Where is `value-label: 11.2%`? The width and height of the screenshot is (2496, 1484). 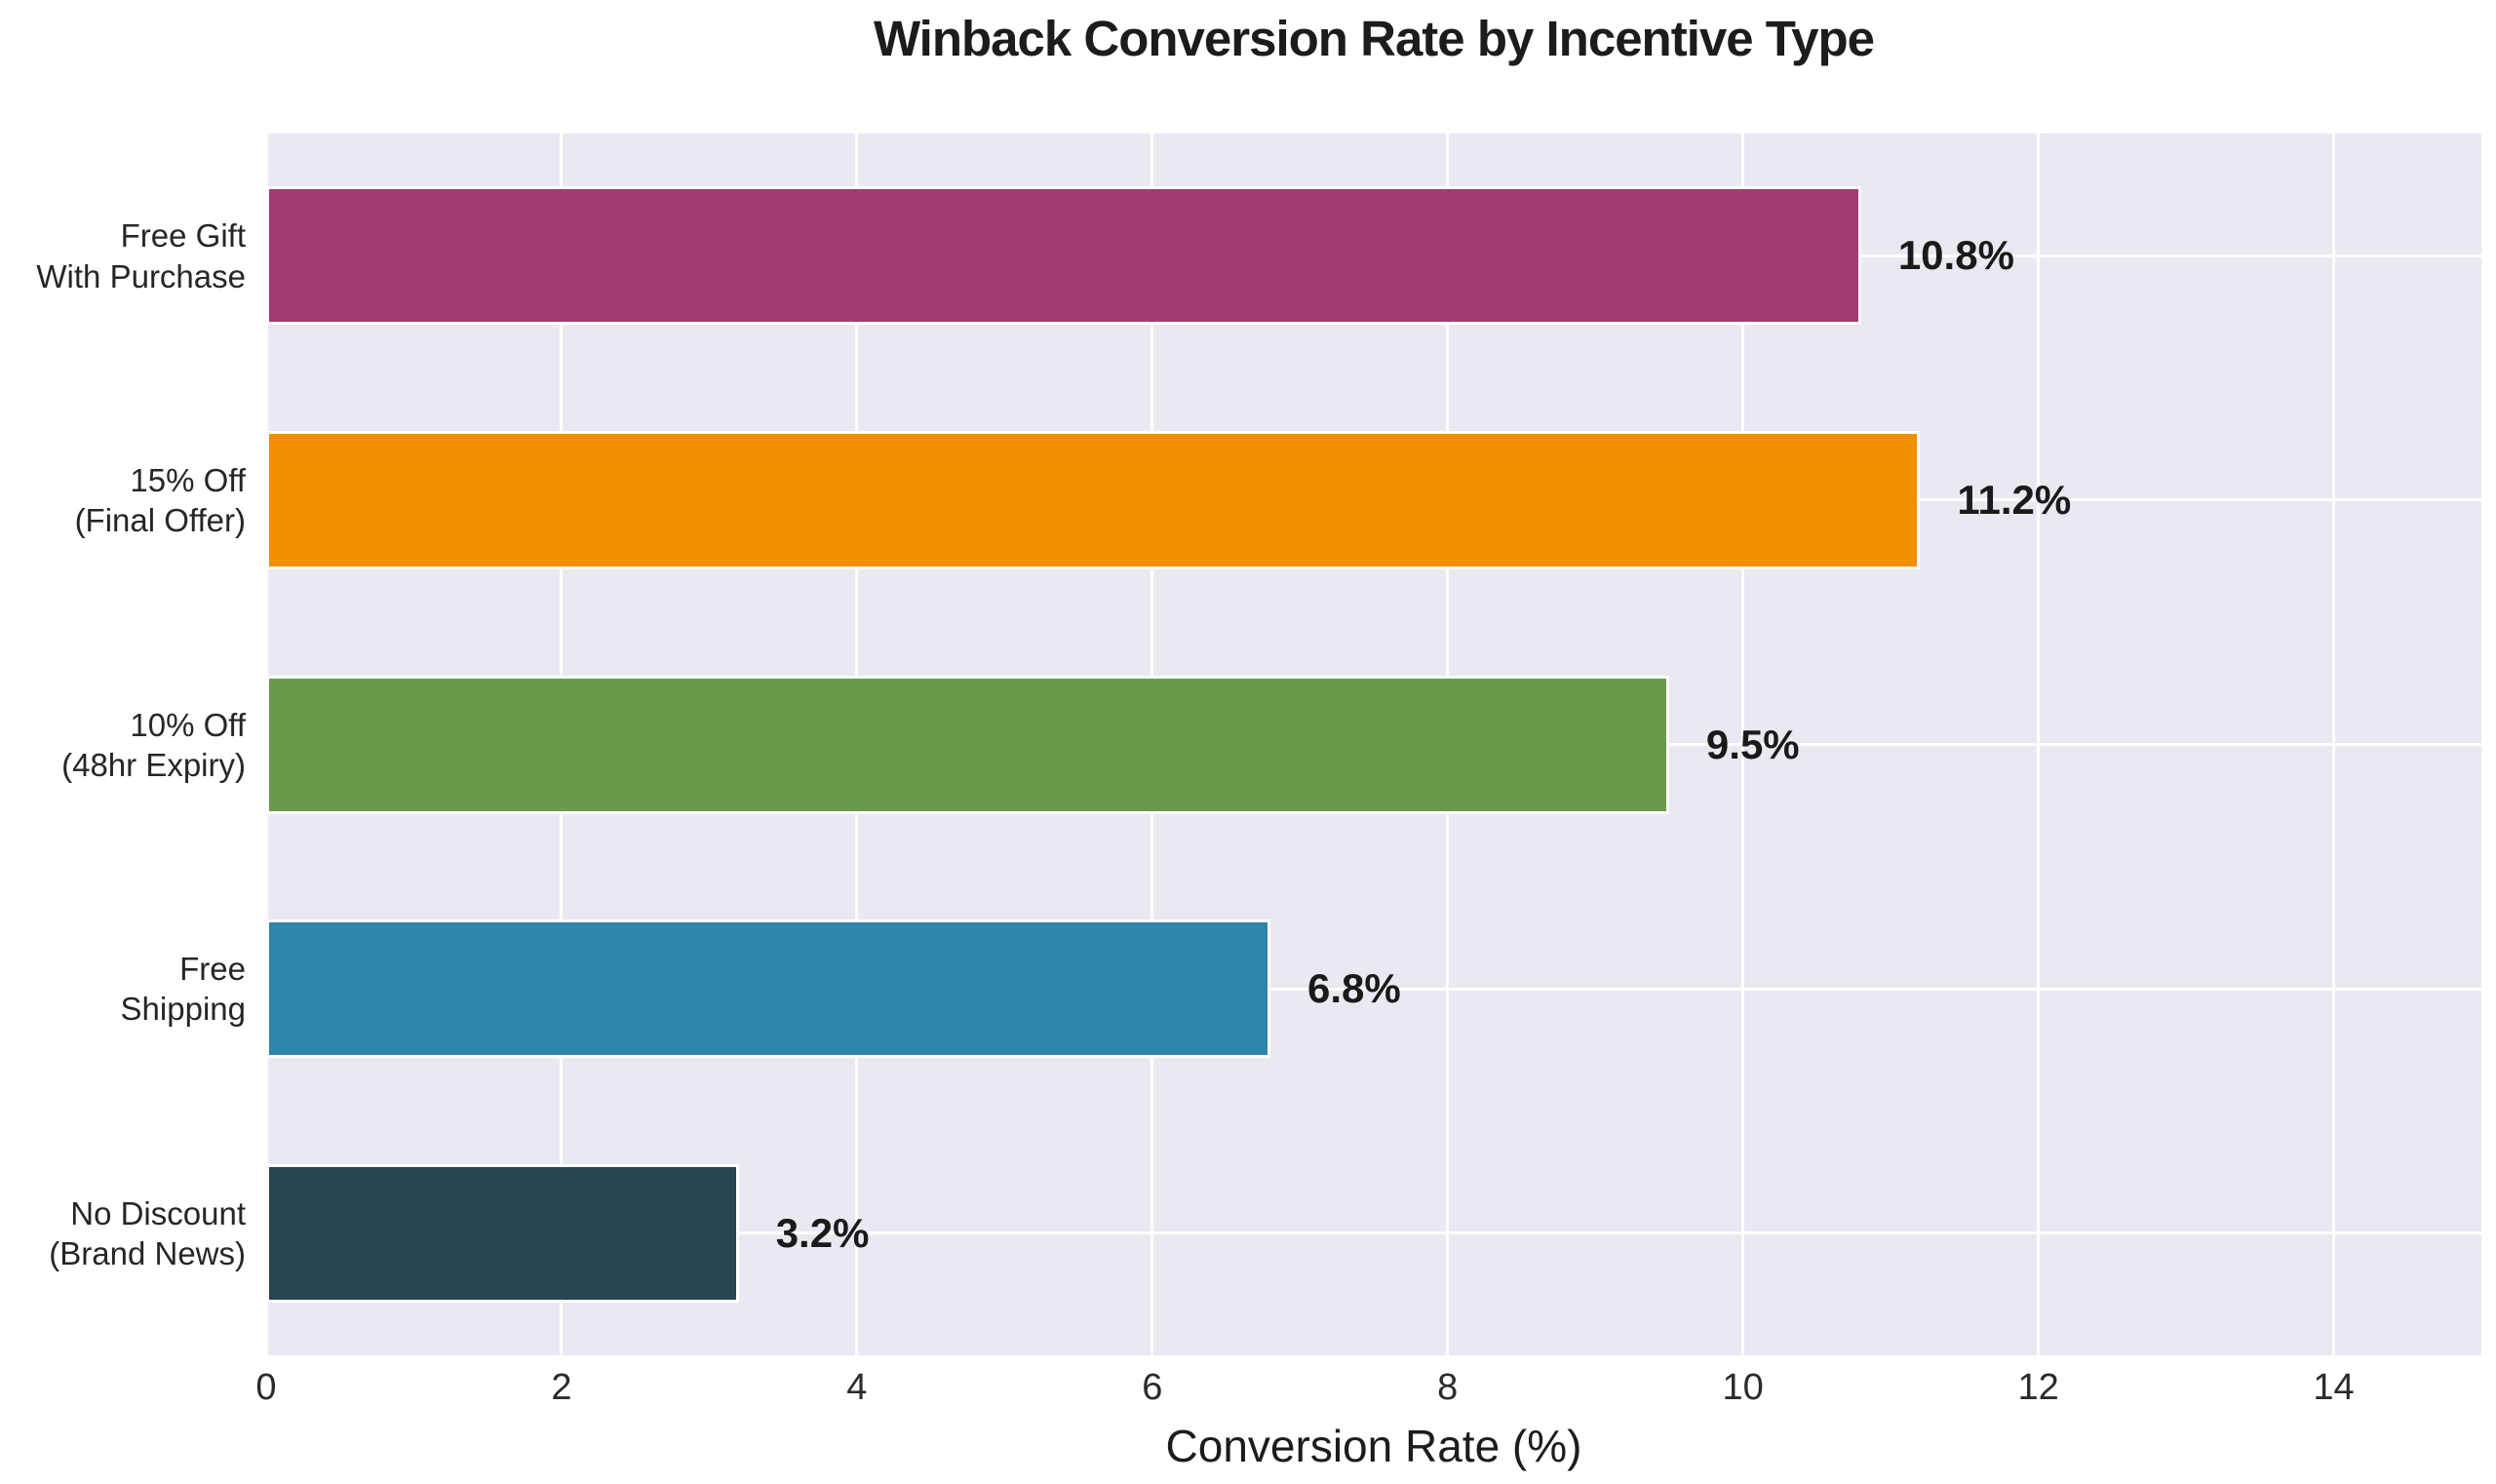 value-label: 11.2% is located at coordinates (2014, 499).